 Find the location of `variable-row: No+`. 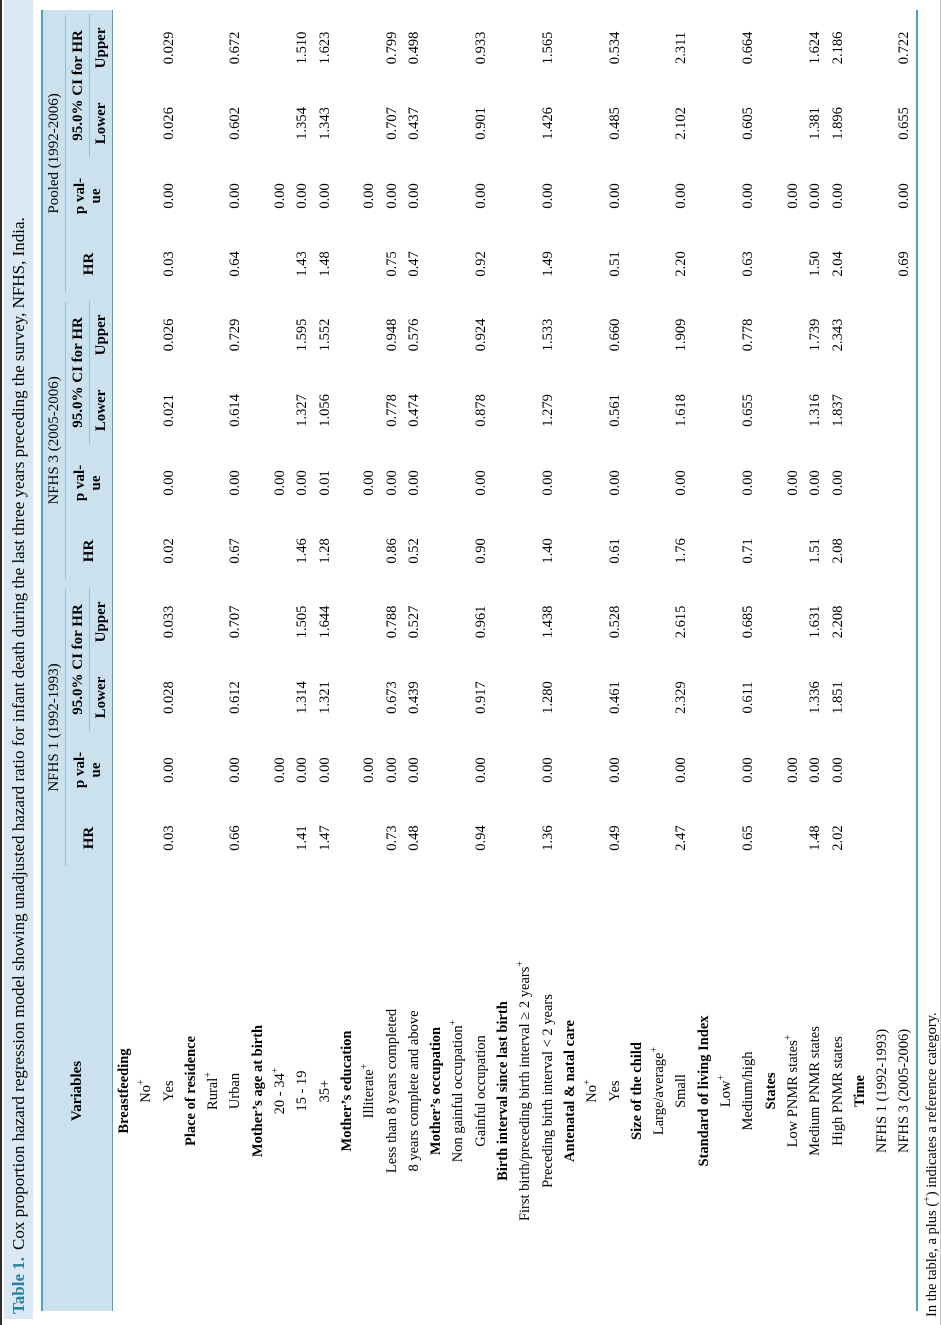

variable-row: No+ is located at coordinates (592, 660).